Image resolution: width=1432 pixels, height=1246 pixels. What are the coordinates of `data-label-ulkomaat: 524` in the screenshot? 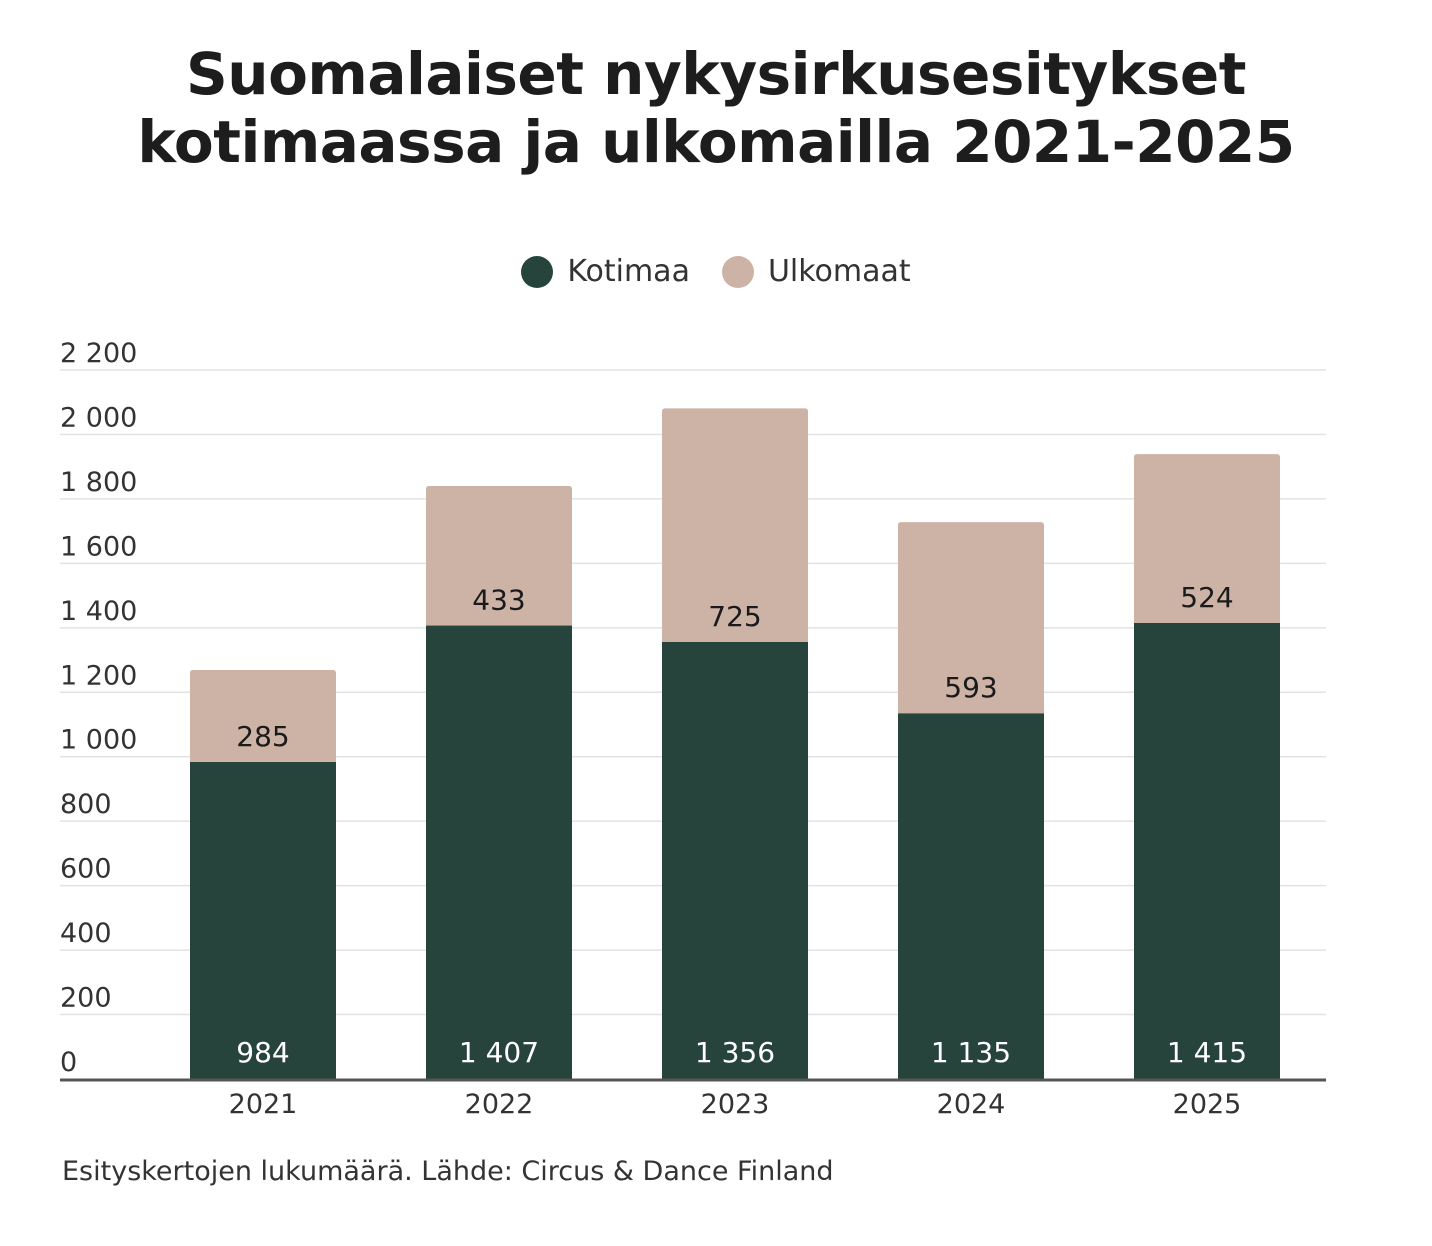 It's located at (1206, 597).